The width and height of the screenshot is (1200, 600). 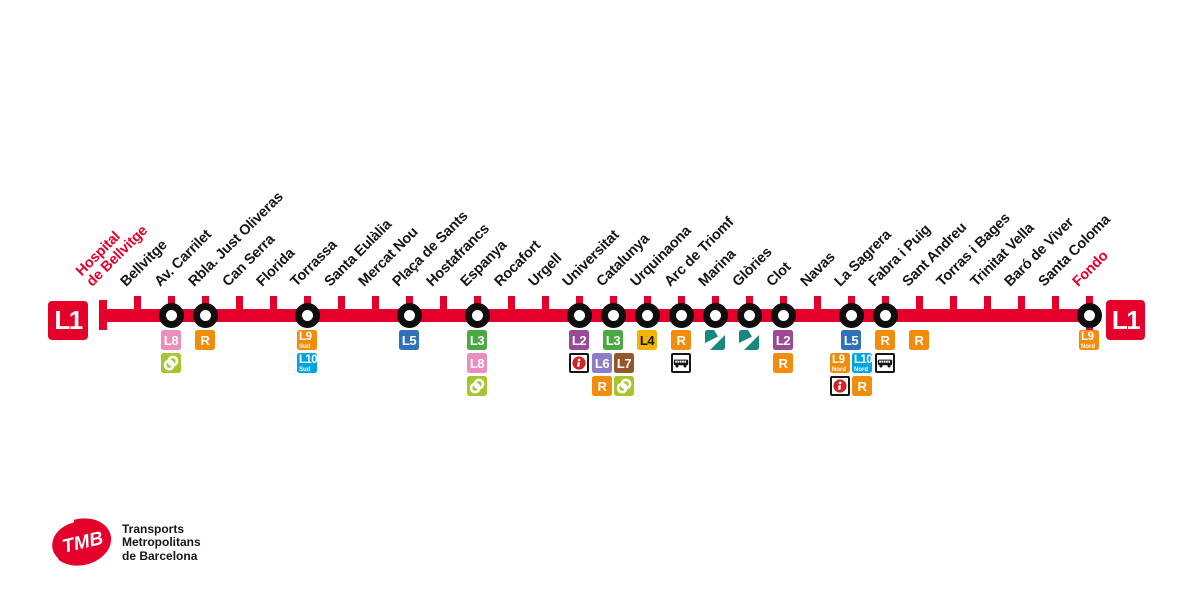 I want to click on l1-line, so click(x=596, y=315).